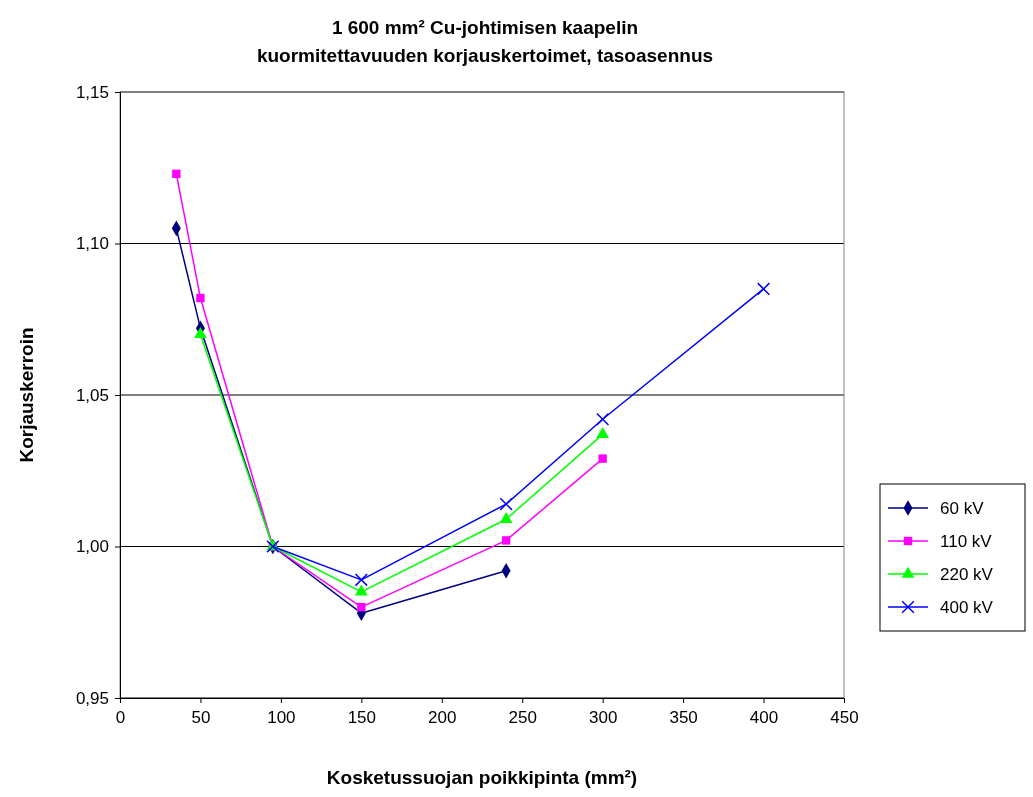 The width and height of the screenshot is (1033, 797). Describe the element at coordinates (962, 508) in the screenshot. I see `legend-label: 60 kV` at that location.